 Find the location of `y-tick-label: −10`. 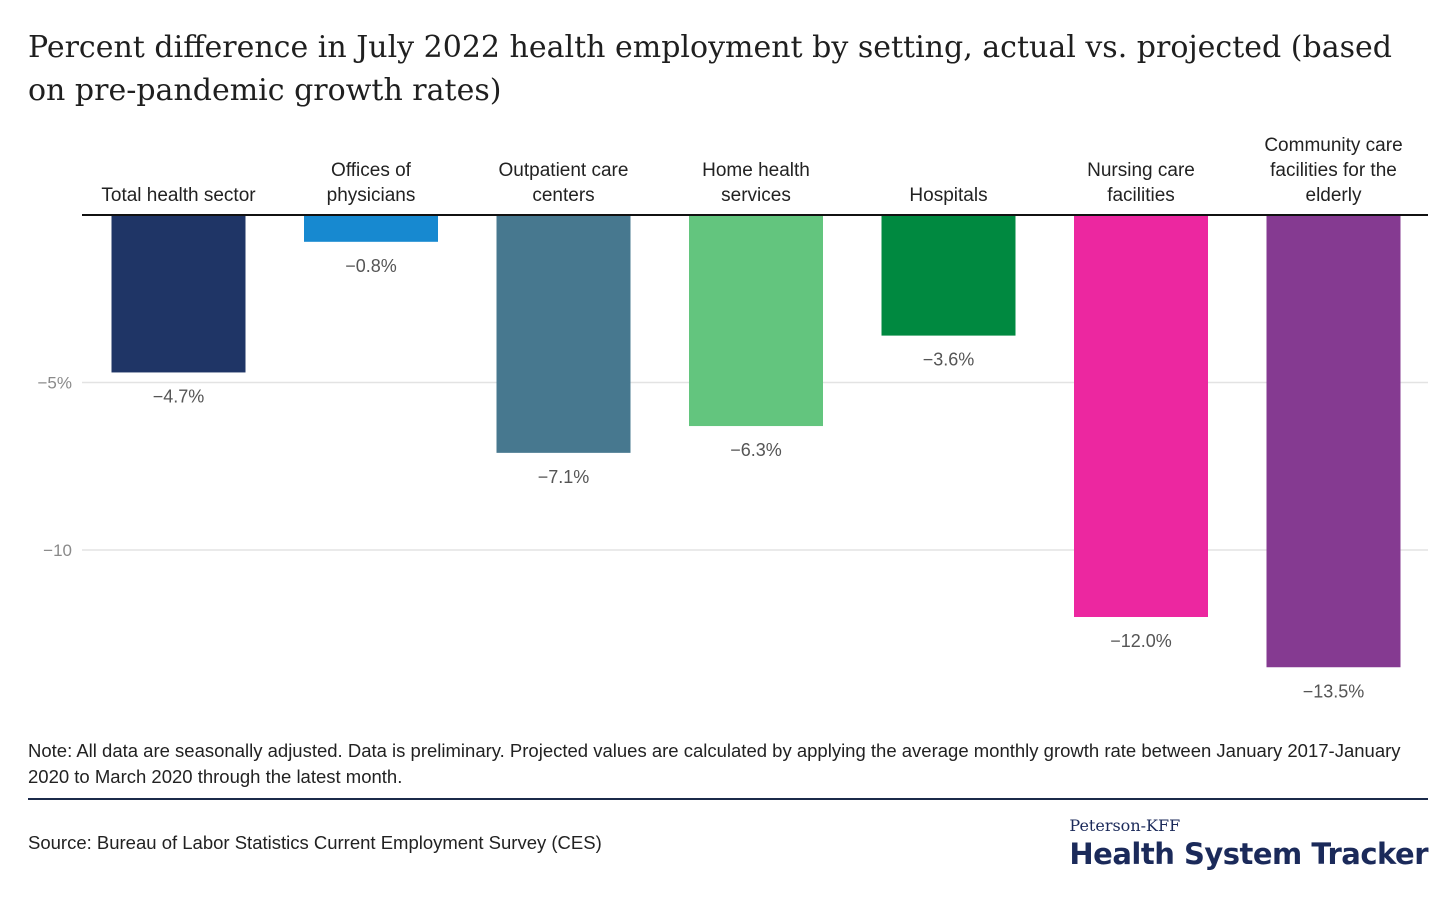

y-tick-label: −10 is located at coordinates (57, 550).